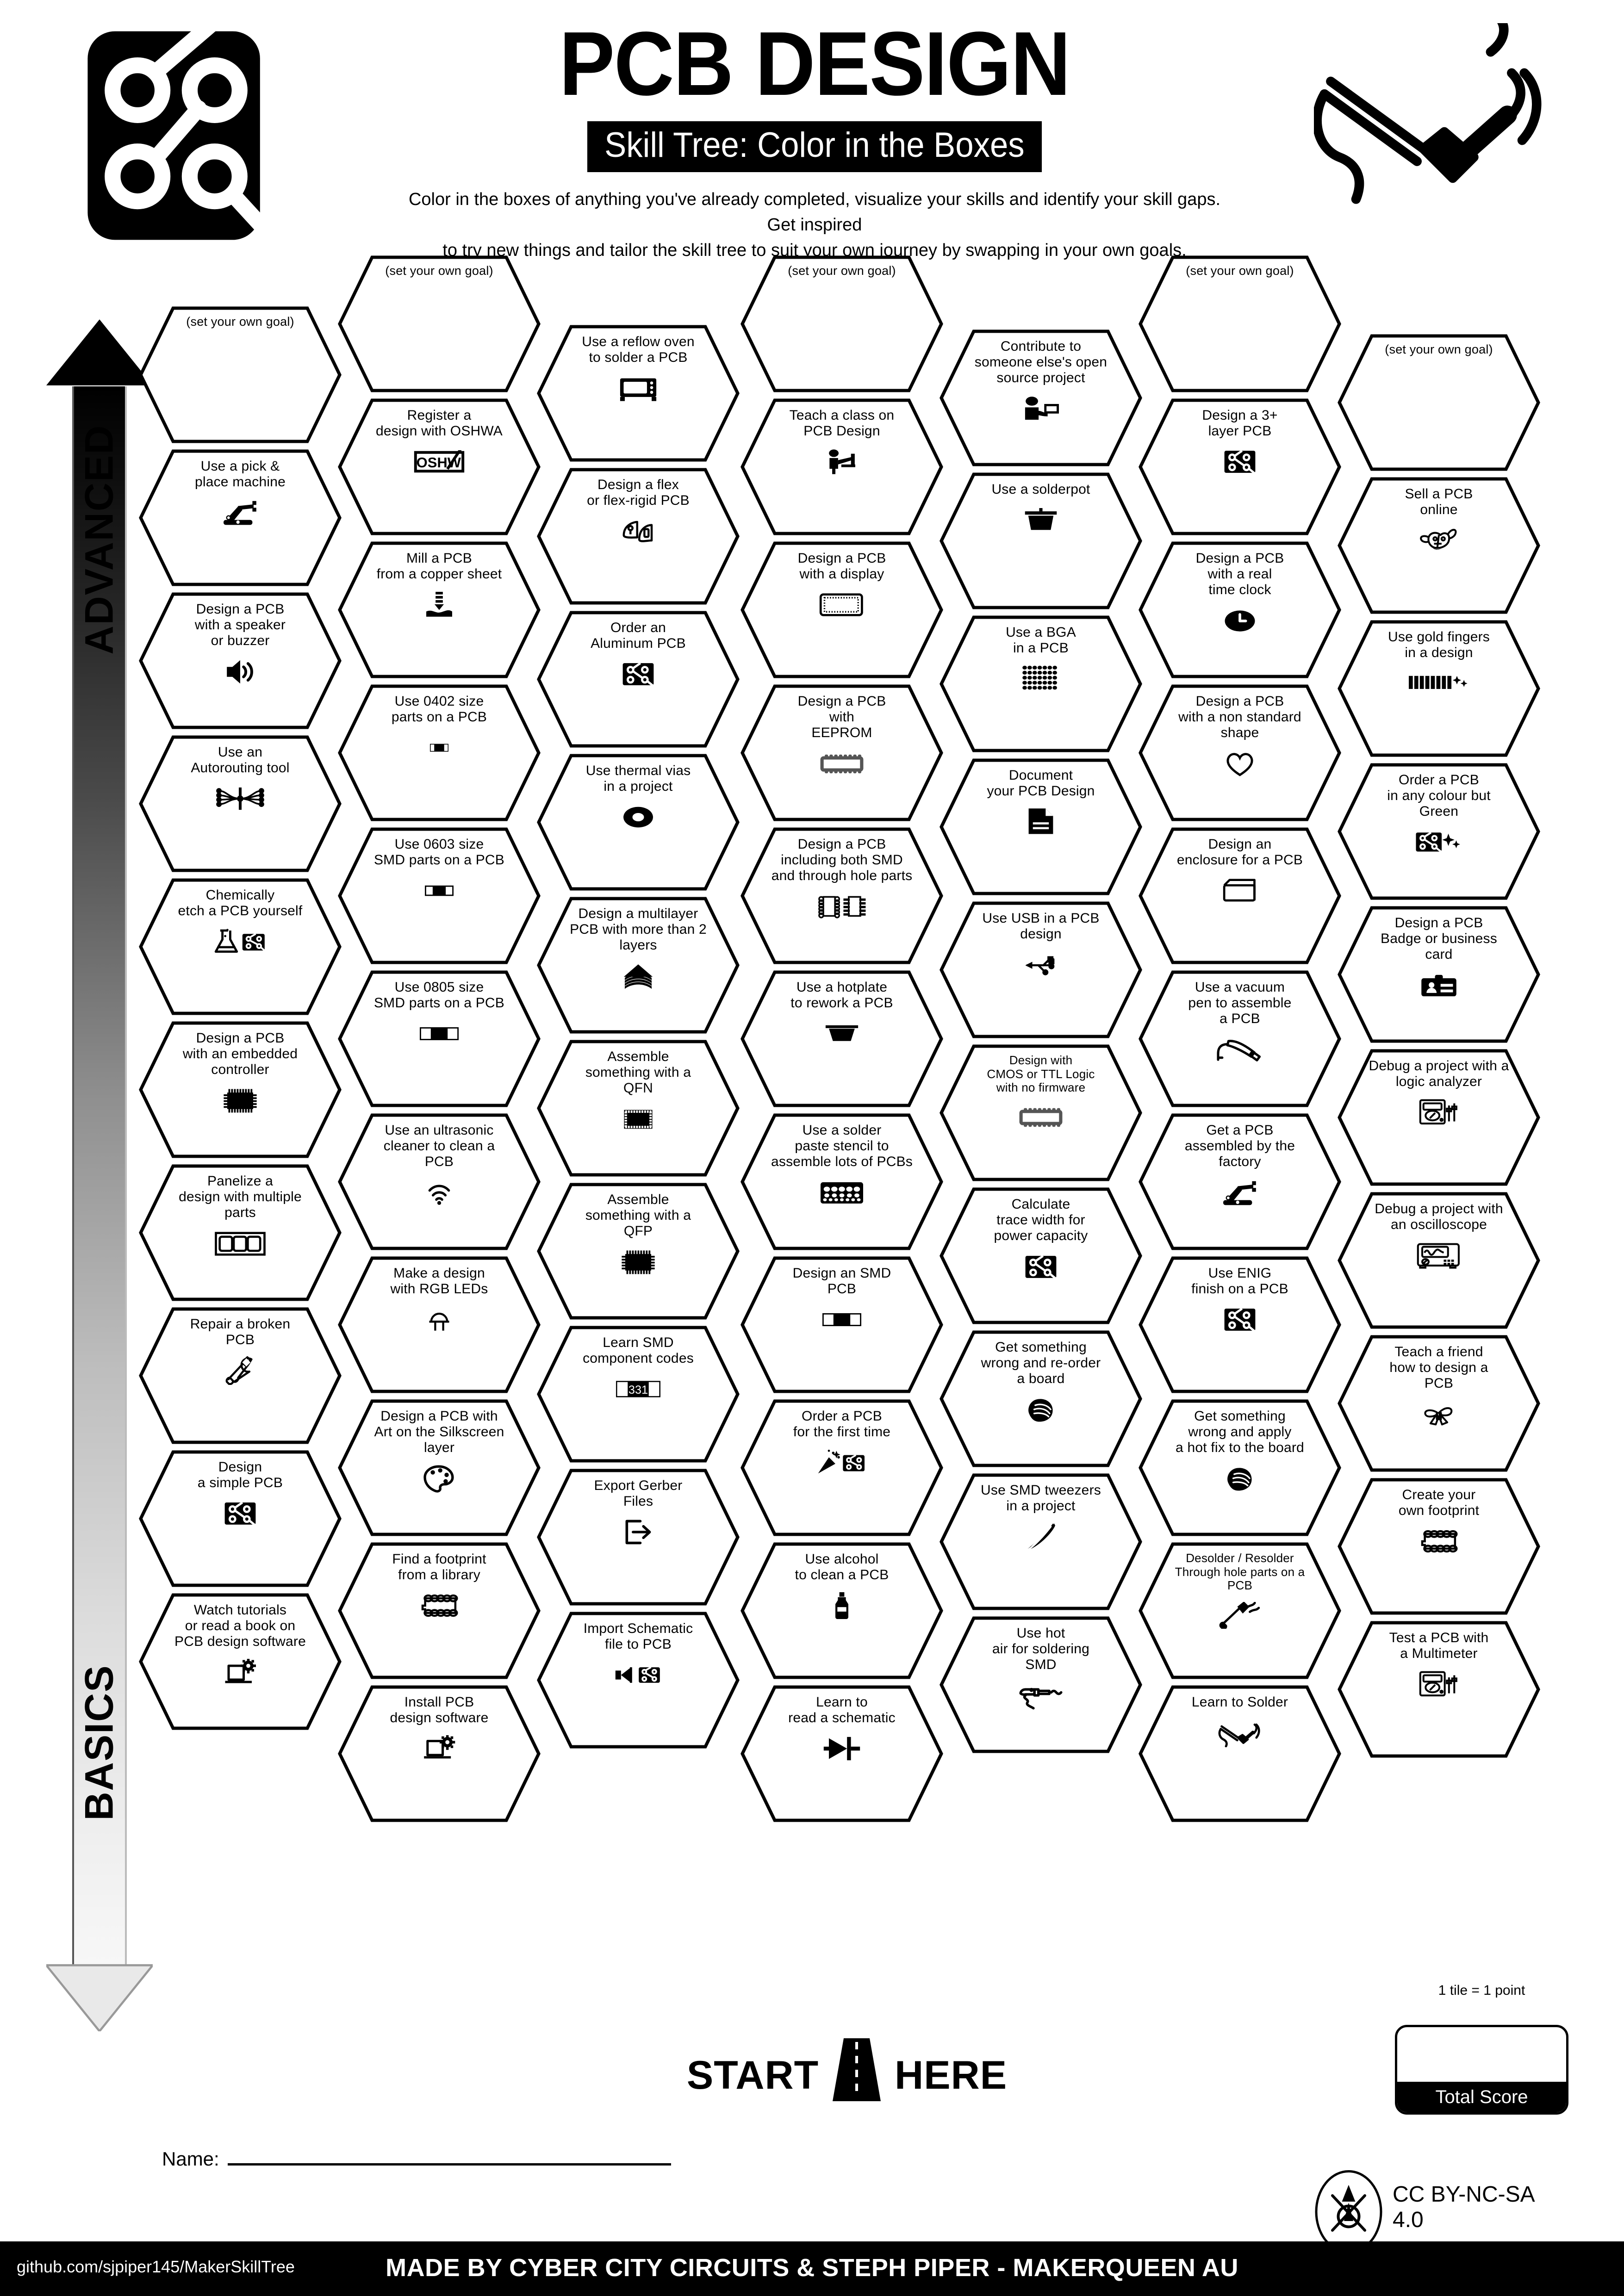 The height and width of the screenshot is (2296, 1624). I want to click on start-label: START, so click(752, 2075).